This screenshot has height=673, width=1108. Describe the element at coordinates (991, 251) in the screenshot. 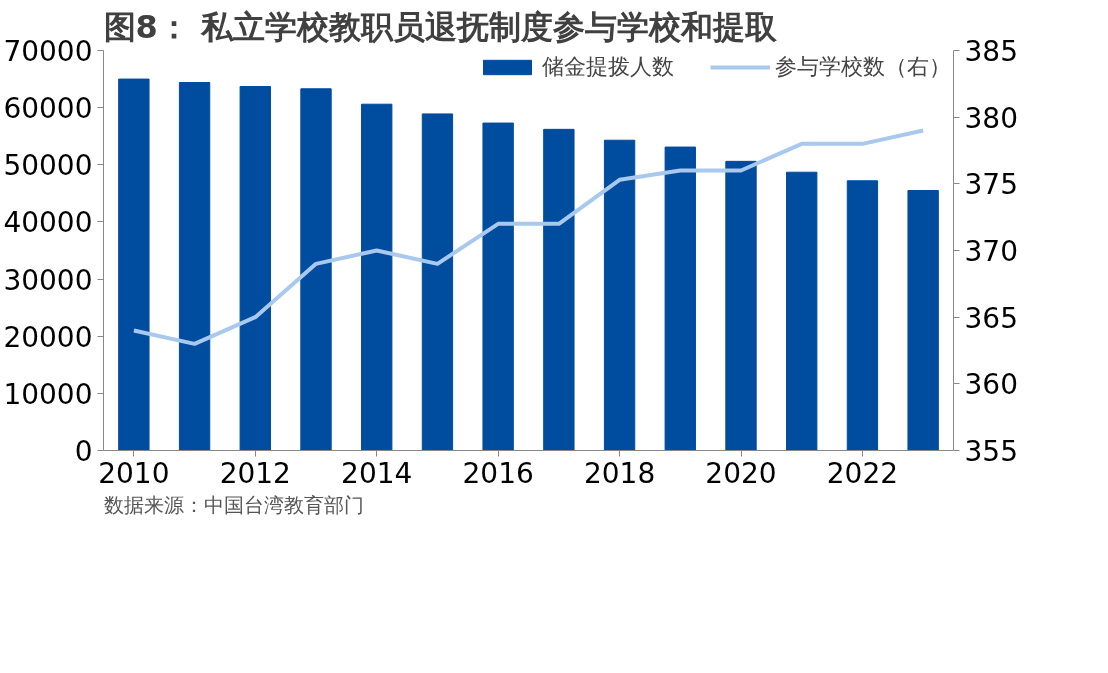

I see `y2-tick-label: 370` at that location.